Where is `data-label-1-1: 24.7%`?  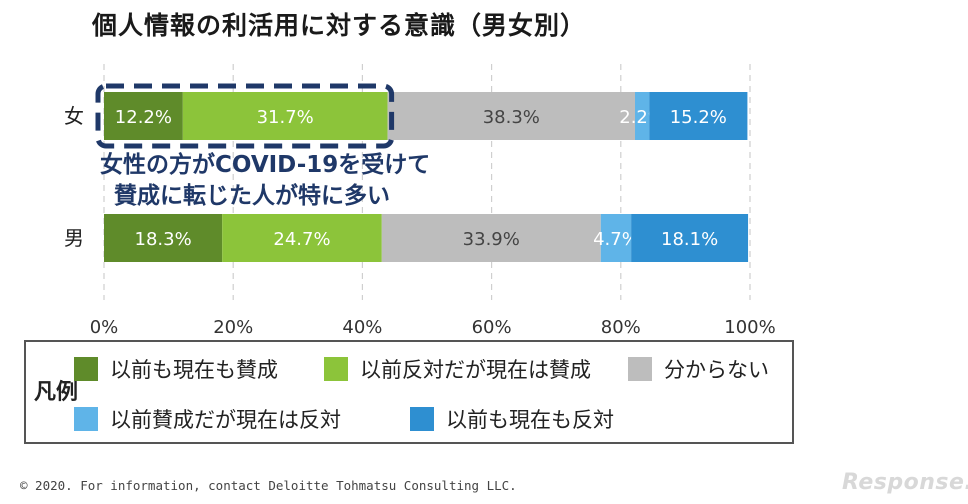
data-label-1-1: 24.7% is located at coordinates (301, 239).